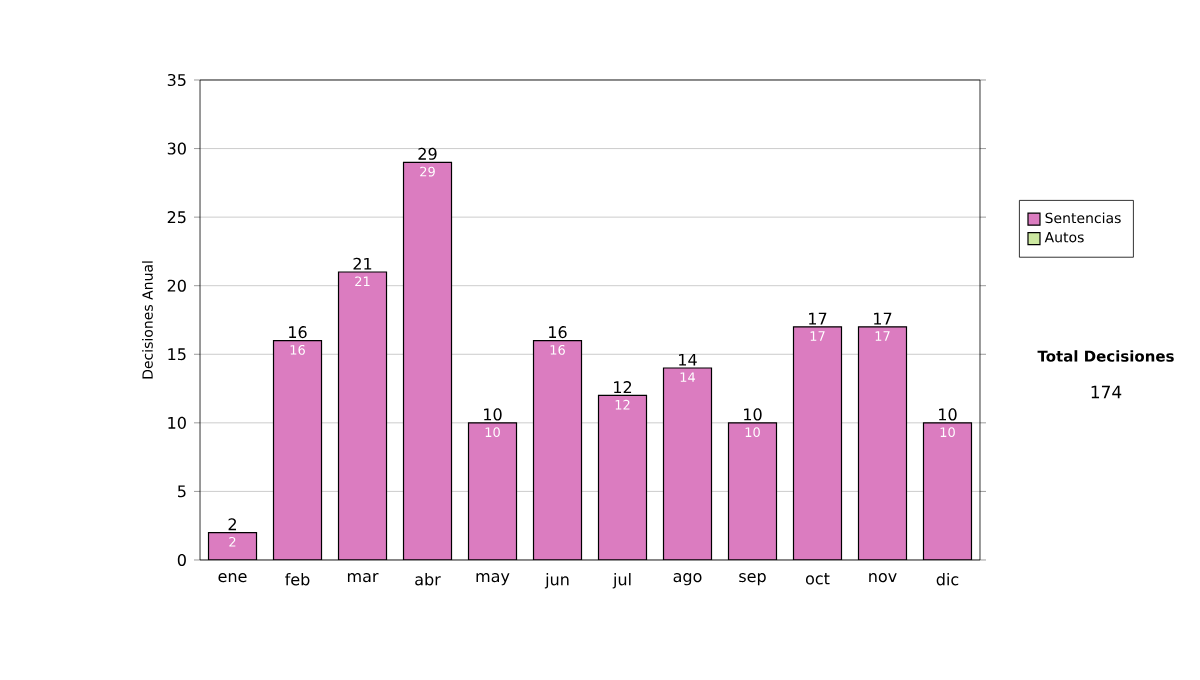 The height and width of the screenshot is (680, 1200). What do you see at coordinates (623, 387) in the screenshot?
I see `total-label: 12` at bounding box center [623, 387].